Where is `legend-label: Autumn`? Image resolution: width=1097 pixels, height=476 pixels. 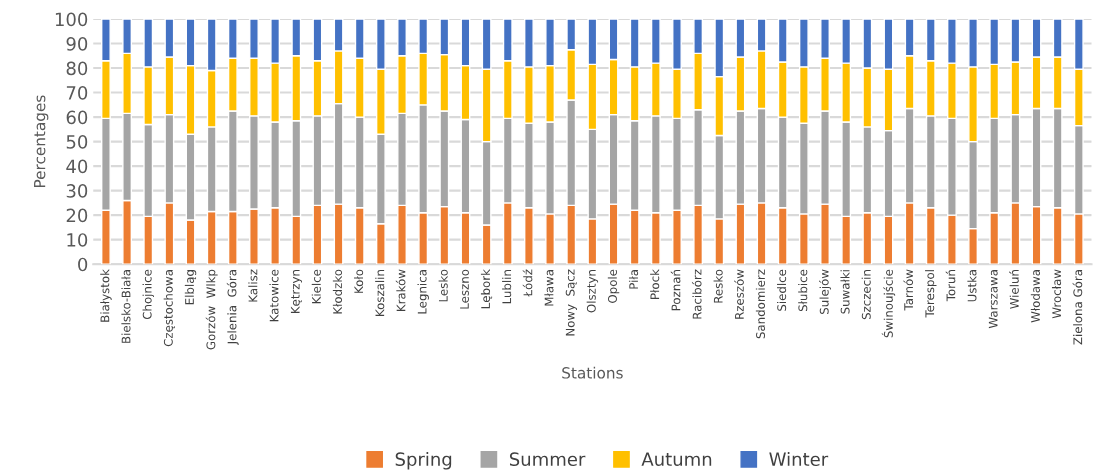
legend-label: Autumn is located at coordinates (676, 459).